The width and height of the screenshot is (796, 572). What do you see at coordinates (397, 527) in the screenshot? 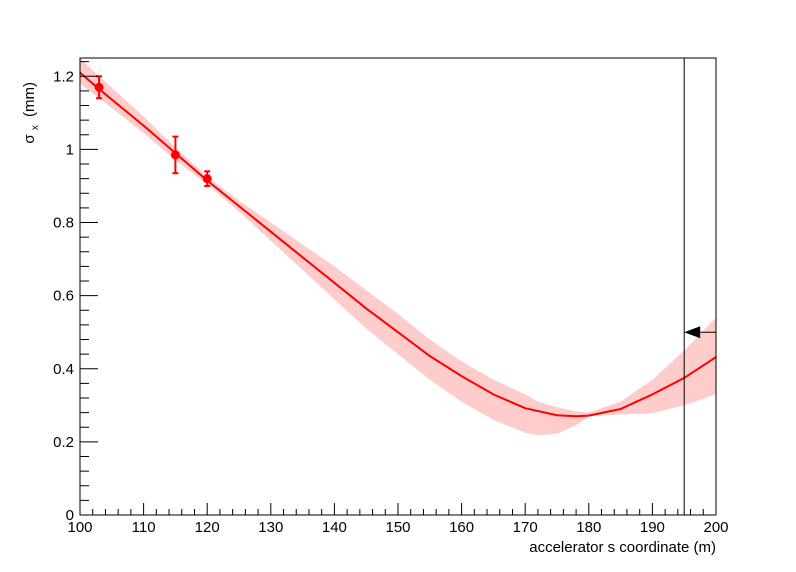
I see `x-tick-label: 150` at bounding box center [397, 527].